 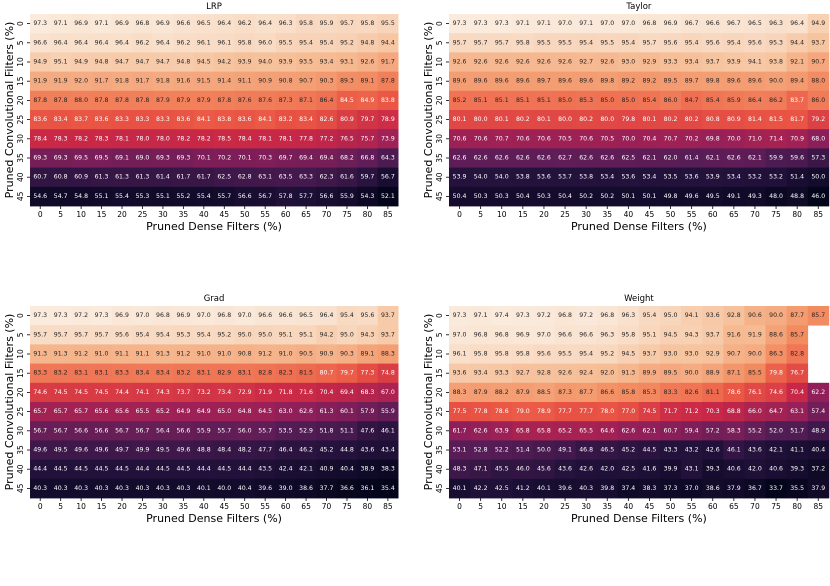 What do you see at coordinates (163, 411) in the screenshot?
I see `cell-value-label: 65.2` at bounding box center [163, 411].